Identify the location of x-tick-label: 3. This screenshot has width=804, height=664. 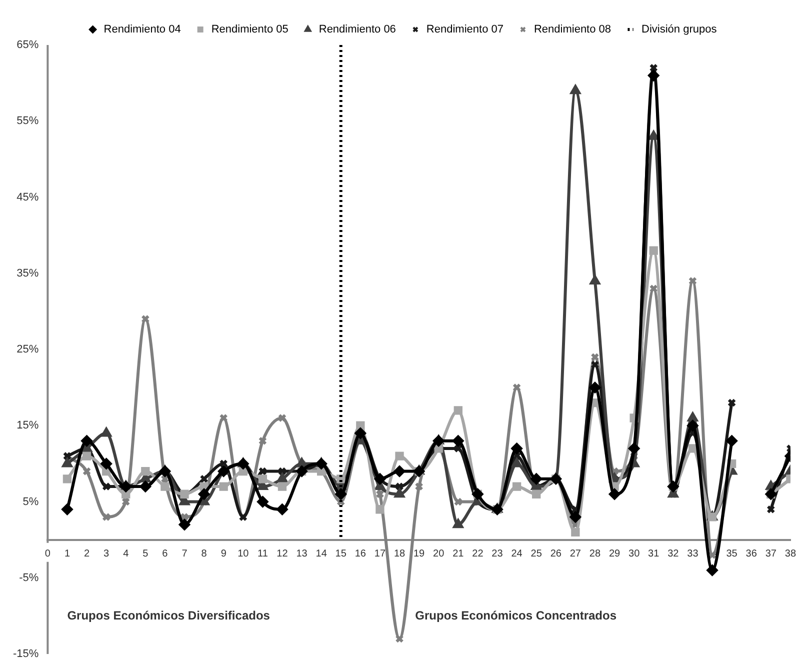
(107, 554).